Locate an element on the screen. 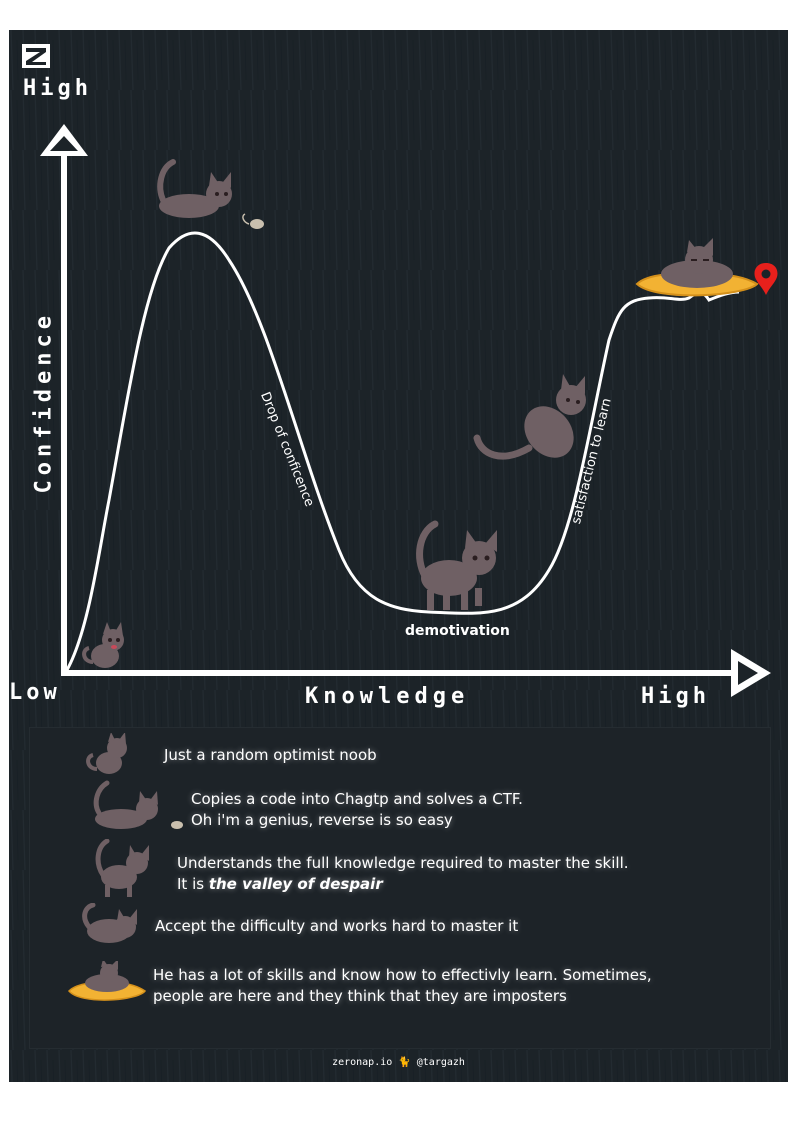 The height and width of the screenshot is (1123, 794). x-axis-high-label: High is located at coordinates (675, 696).